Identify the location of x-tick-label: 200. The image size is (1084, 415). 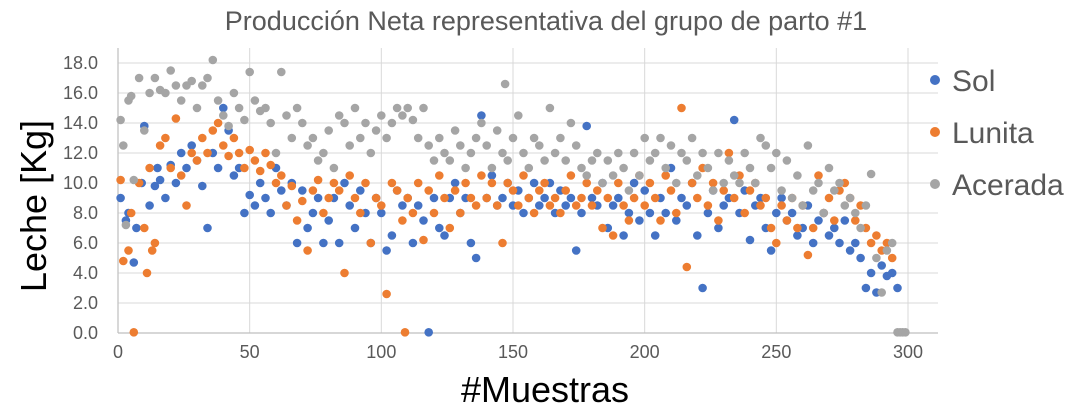
(645, 352).